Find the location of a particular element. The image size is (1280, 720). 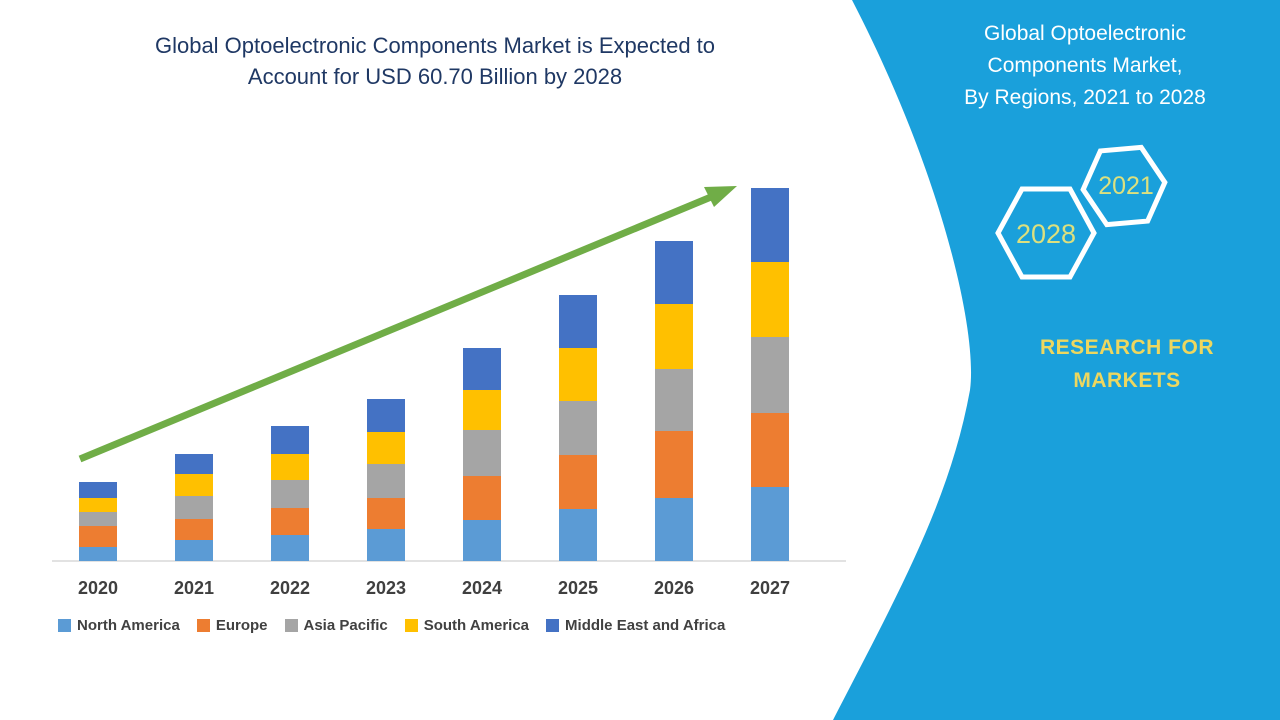

bar-segment-2027-asia-pacific is located at coordinates (770, 375).